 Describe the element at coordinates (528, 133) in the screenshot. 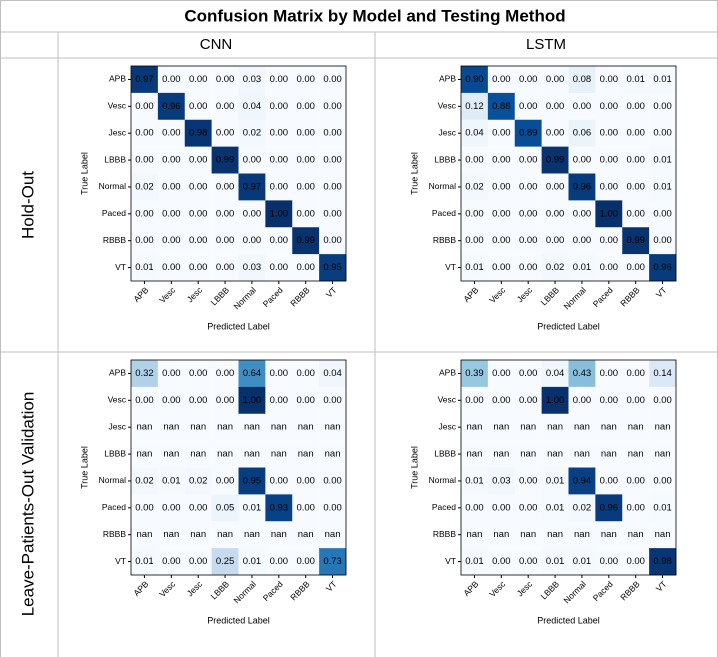

I see `cell-label: 0.89` at that location.